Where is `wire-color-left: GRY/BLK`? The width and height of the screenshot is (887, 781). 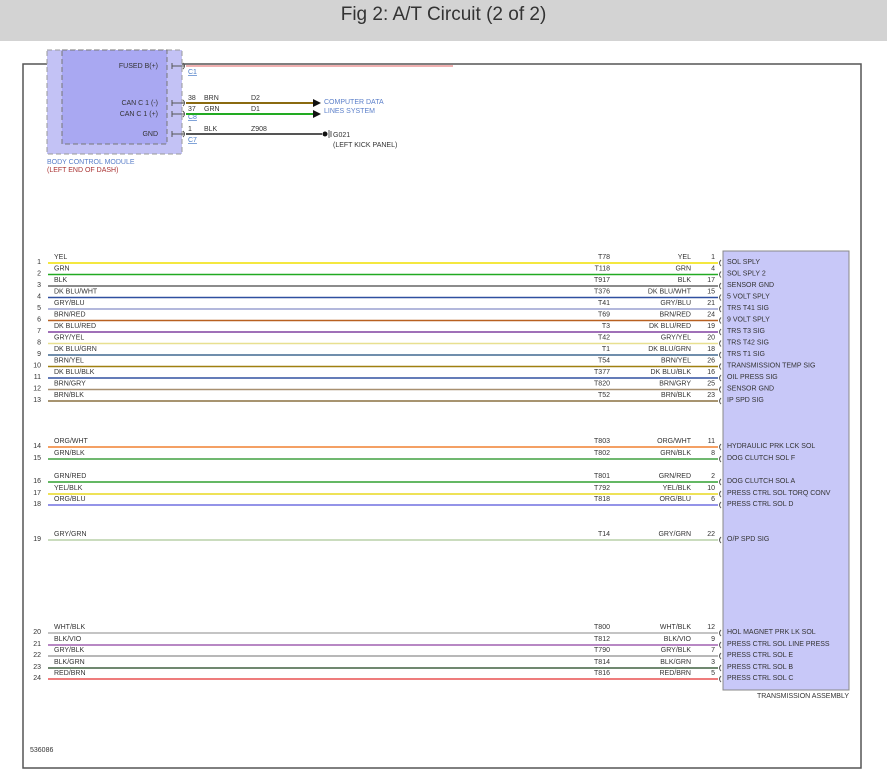 wire-color-left: GRY/BLK is located at coordinates (69, 650).